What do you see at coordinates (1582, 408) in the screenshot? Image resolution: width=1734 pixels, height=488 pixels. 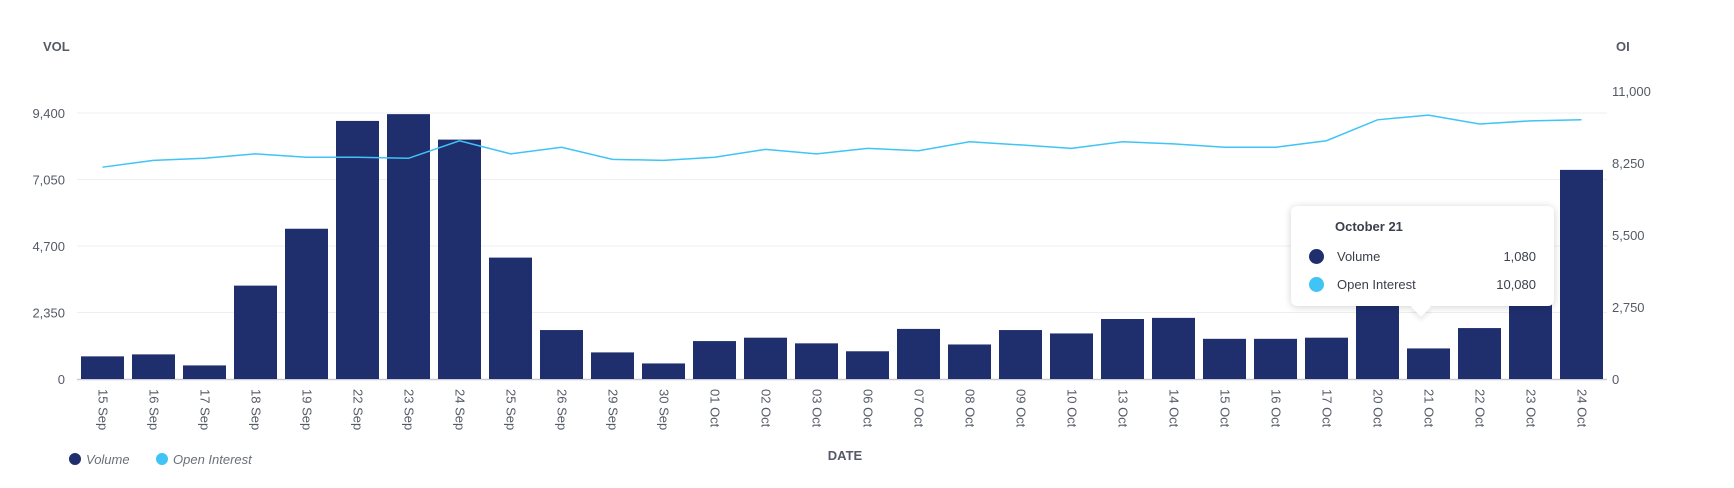 I see `x-tick-label: 24 Oct` at bounding box center [1582, 408].